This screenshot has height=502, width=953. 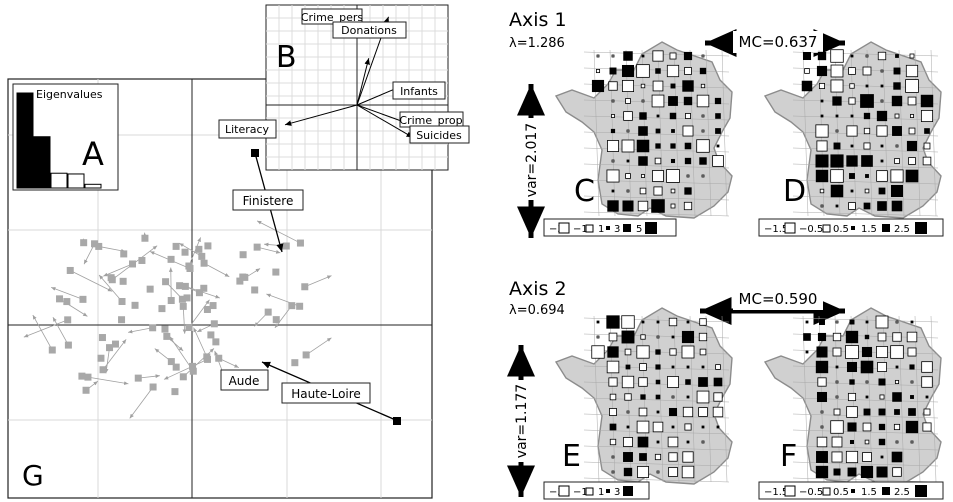 What do you see at coordinates (841, 492) in the screenshot?
I see `svg-text: 0.5` at bounding box center [841, 492].